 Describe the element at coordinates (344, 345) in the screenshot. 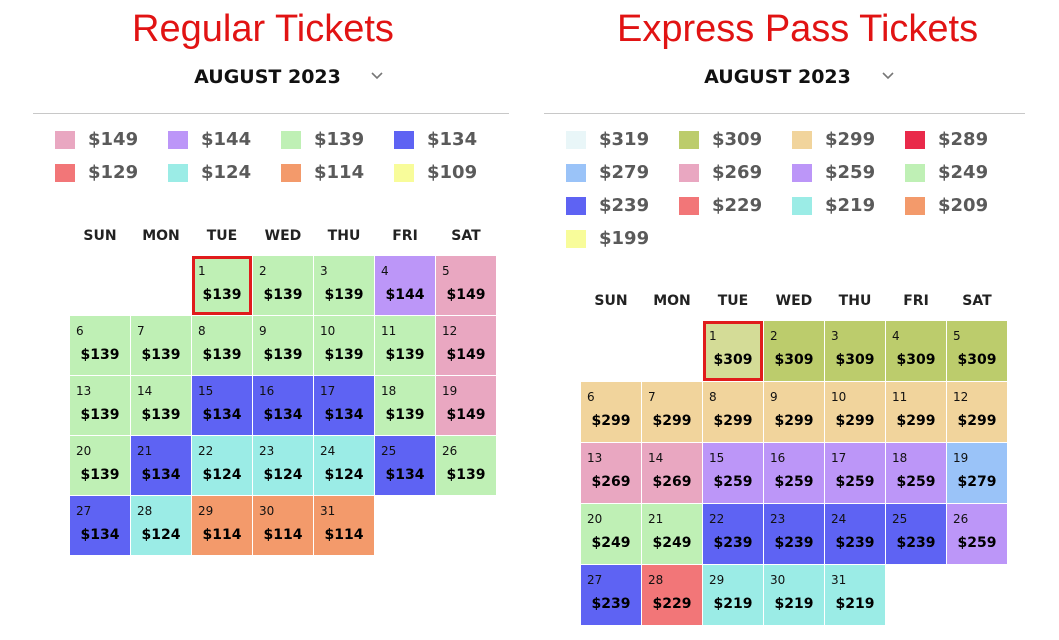

I see `calendar-day: 10 $139` at that location.